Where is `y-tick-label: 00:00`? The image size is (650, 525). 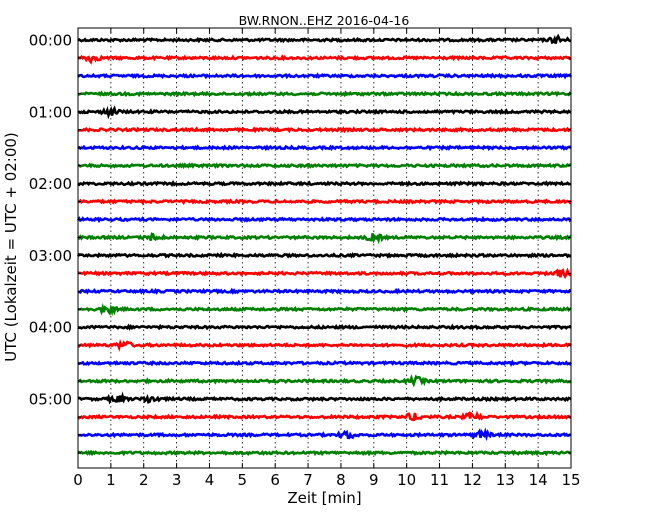
y-tick-label: 00:00 is located at coordinates (50, 41).